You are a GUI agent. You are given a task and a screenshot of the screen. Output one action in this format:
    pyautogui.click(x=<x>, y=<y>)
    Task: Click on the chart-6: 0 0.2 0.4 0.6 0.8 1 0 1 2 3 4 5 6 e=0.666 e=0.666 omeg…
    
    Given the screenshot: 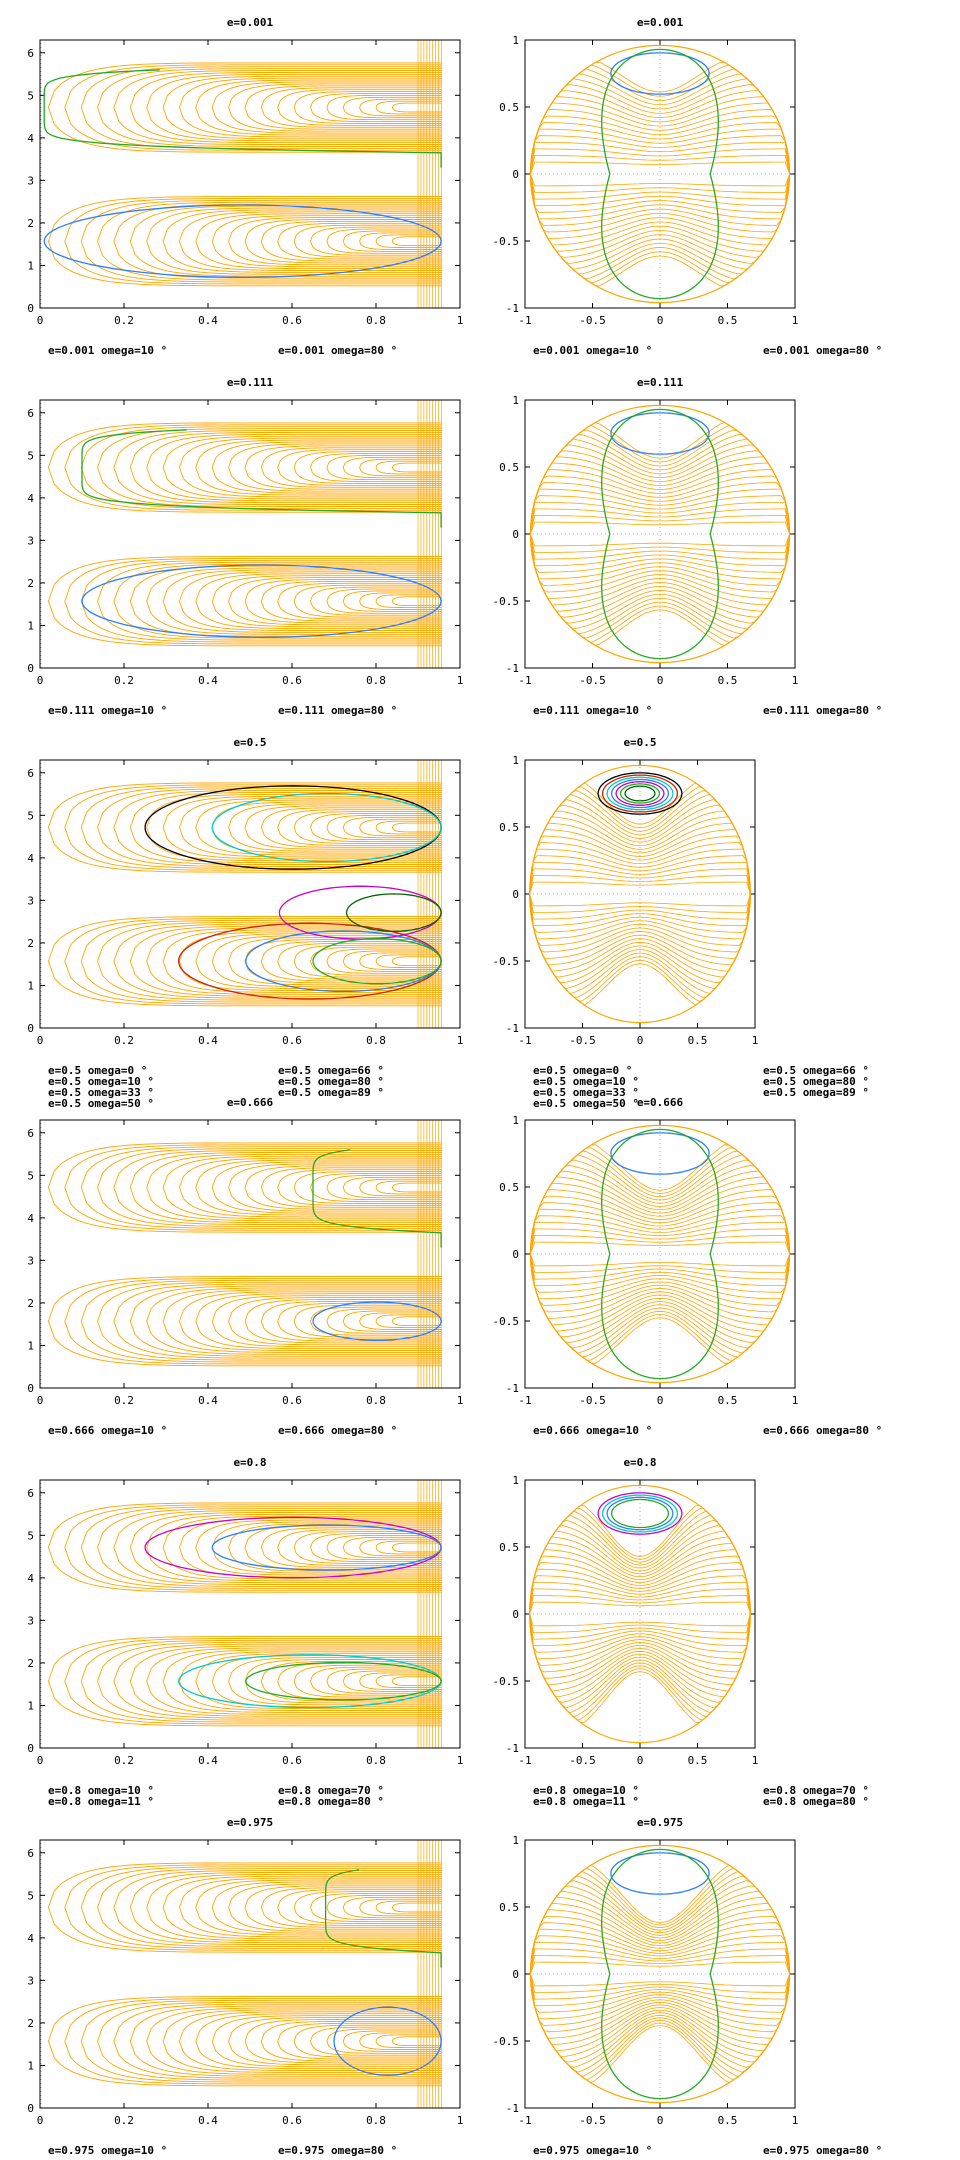 What is the action you would take?
    pyautogui.click(x=245, y=1266)
    